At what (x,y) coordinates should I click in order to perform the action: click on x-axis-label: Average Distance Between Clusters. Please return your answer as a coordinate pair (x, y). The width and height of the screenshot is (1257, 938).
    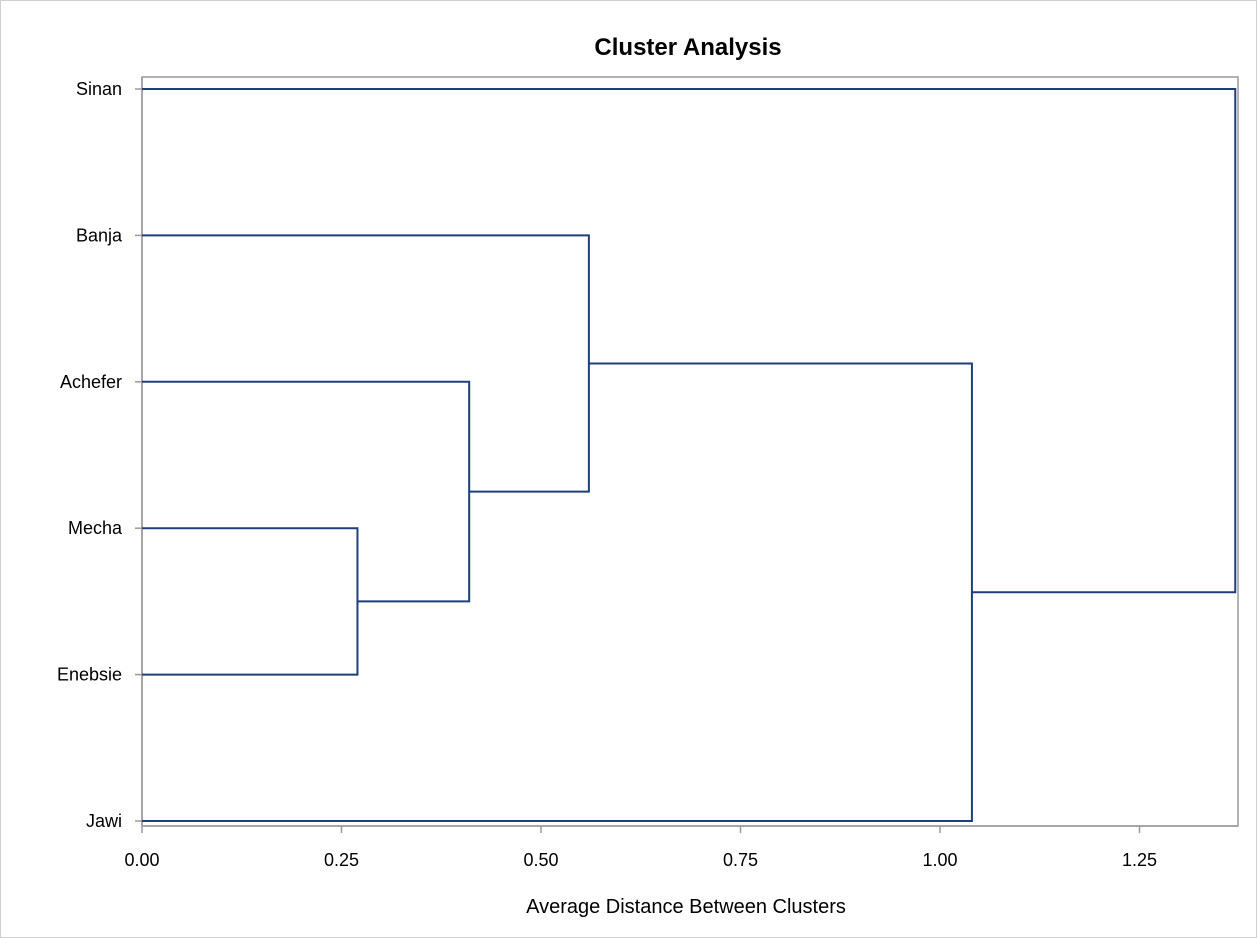
    Looking at the image, I should click on (686, 907).